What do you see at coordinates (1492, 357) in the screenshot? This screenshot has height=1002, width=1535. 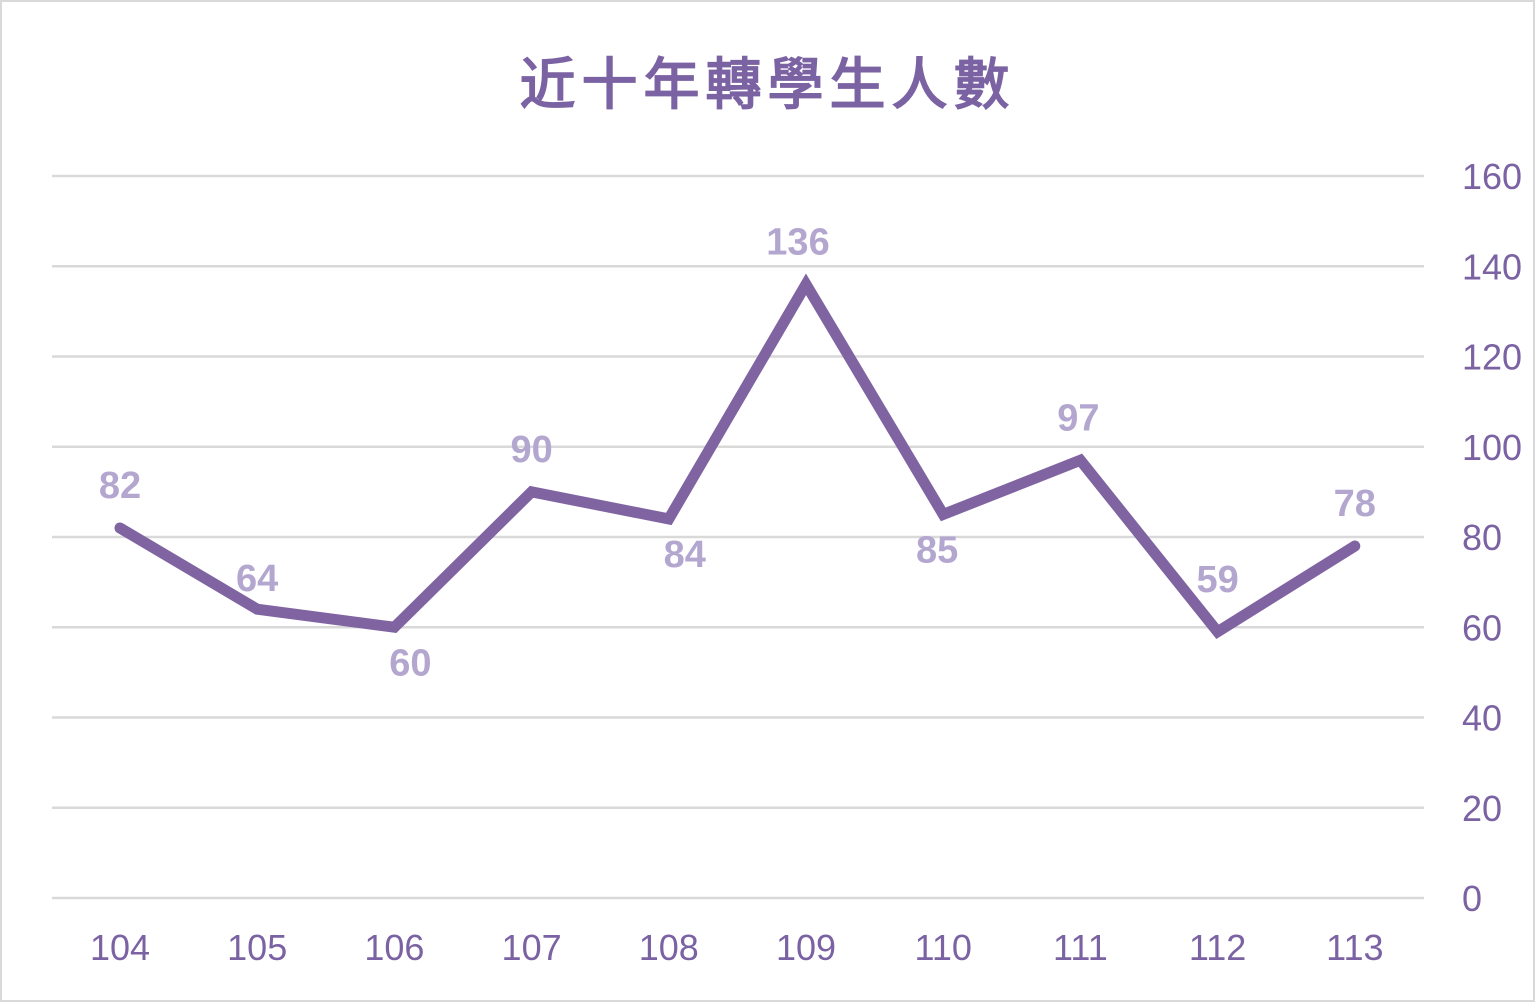 I see `y-tick-label: 120` at bounding box center [1492, 357].